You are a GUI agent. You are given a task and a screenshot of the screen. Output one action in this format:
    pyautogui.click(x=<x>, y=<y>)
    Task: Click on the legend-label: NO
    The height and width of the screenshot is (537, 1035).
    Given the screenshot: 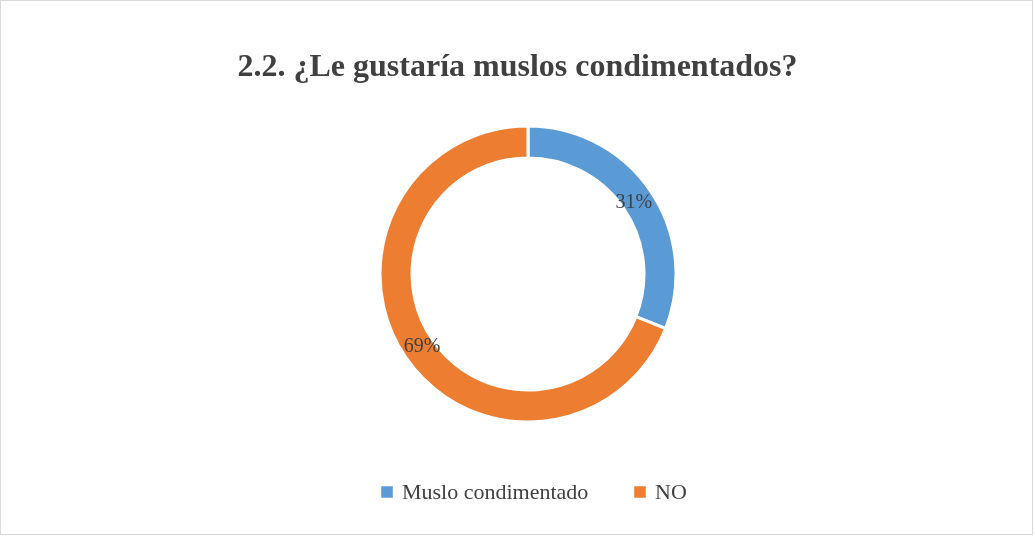 What is the action you would take?
    pyautogui.click(x=671, y=491)
    